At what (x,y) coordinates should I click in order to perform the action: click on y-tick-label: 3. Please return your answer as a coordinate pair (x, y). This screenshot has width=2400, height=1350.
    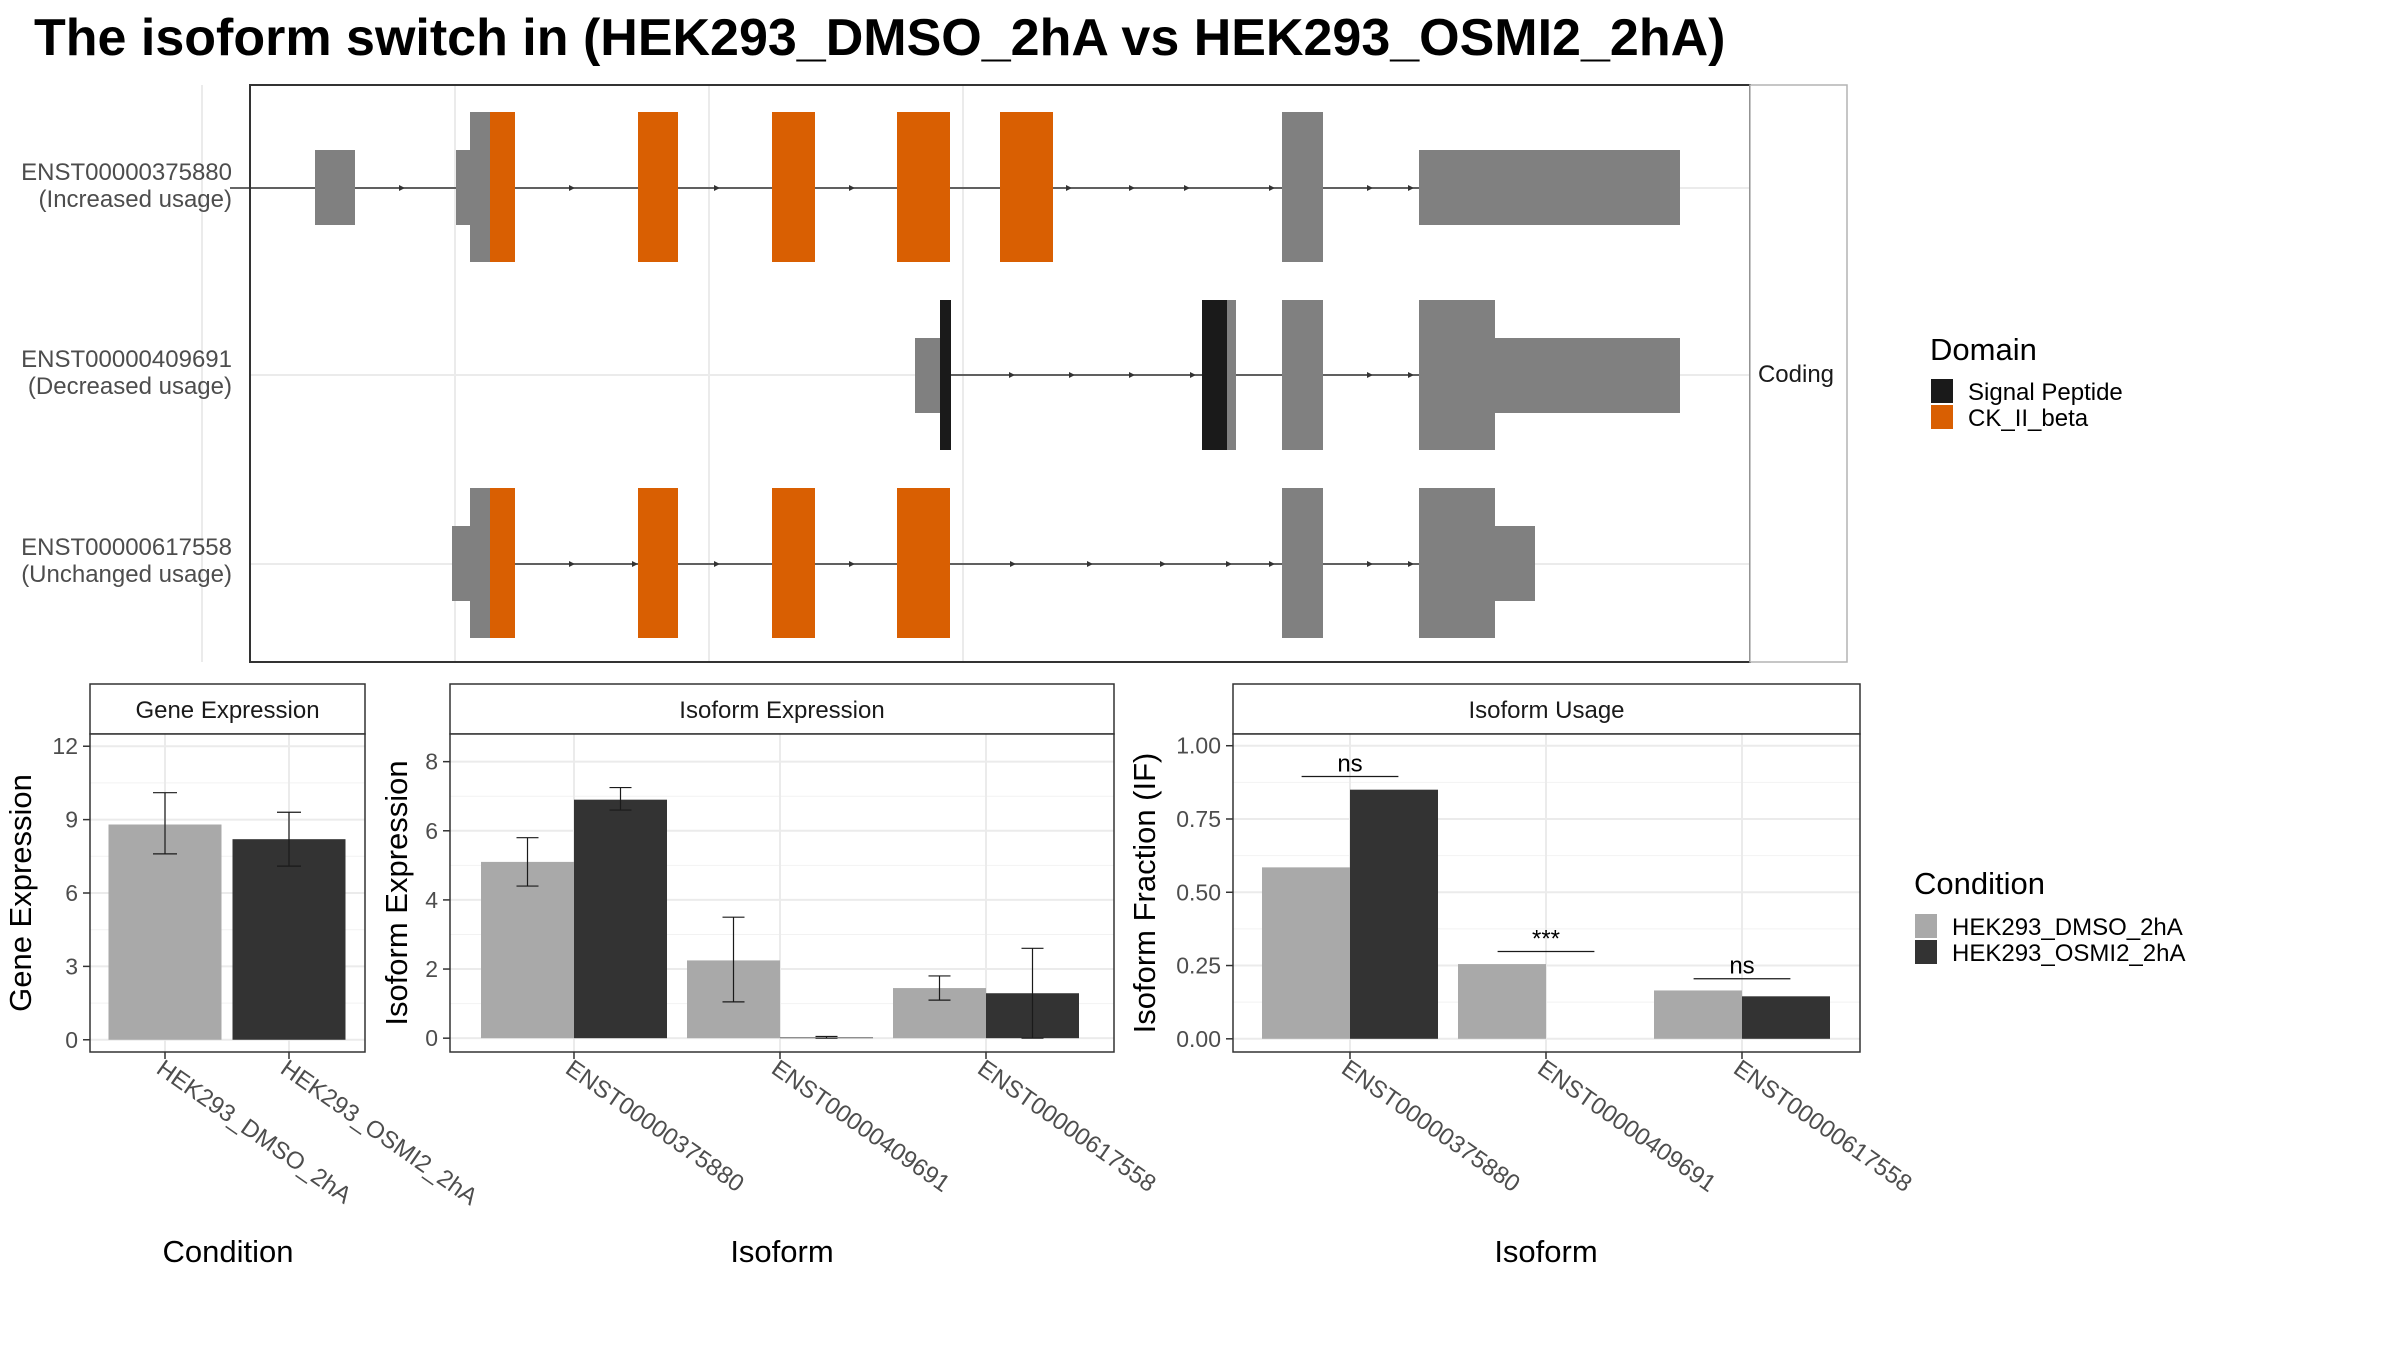
    Looking at the image, I should click on (71, 966).